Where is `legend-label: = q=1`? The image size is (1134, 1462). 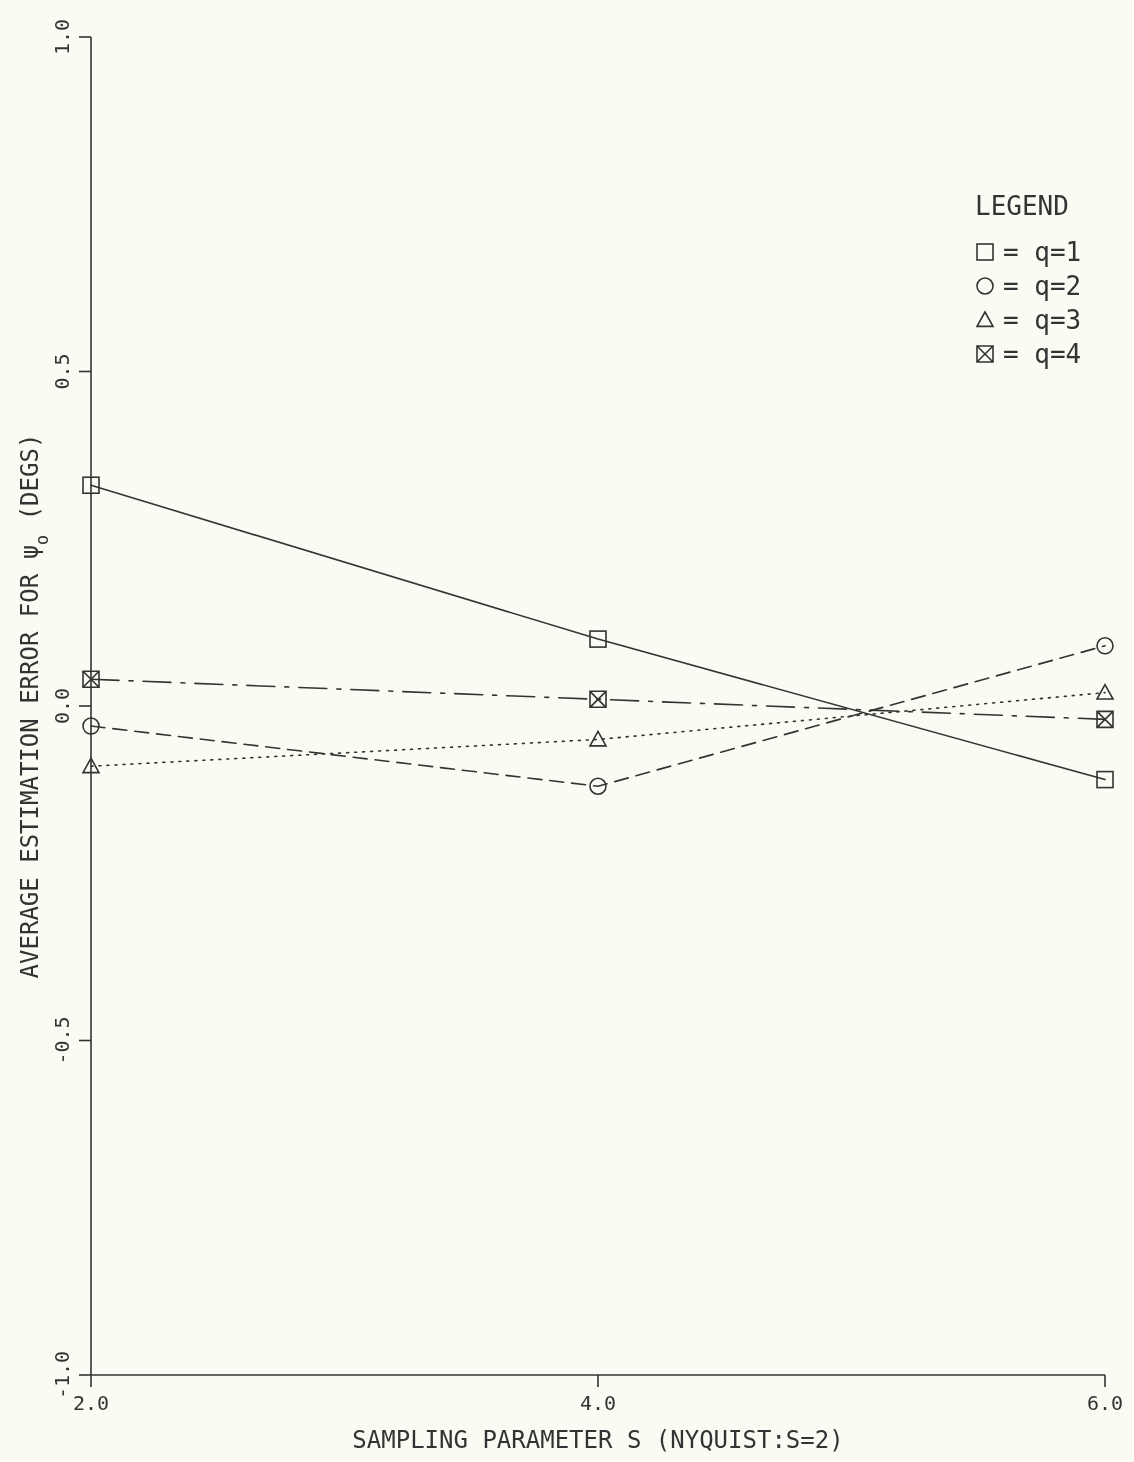 legend-label: = q=1 is located at coordinates (1042, 252).